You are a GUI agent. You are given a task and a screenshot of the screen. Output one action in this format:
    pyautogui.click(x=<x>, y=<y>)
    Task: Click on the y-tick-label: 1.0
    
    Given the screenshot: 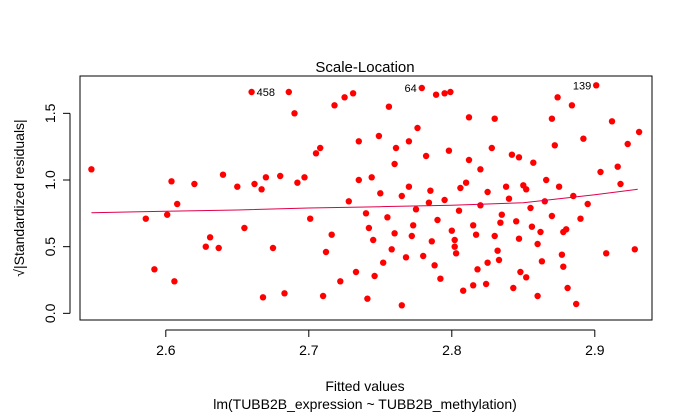 What is the action you would take?
    pyautogui.click(x=50, y=180)
    